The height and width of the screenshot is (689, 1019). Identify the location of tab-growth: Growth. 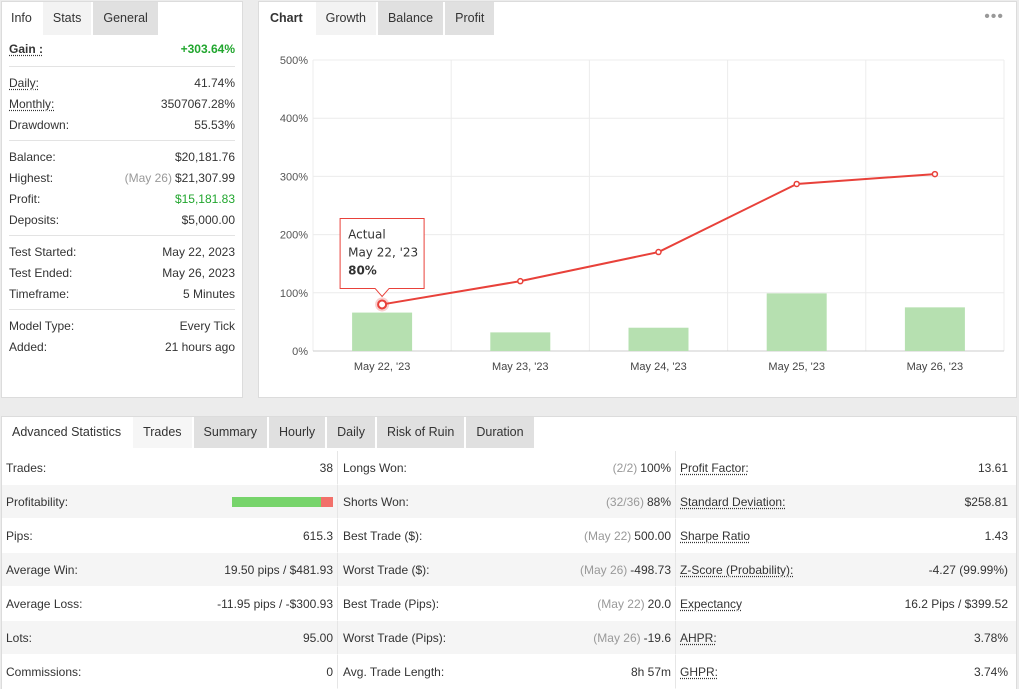
(346, 18).